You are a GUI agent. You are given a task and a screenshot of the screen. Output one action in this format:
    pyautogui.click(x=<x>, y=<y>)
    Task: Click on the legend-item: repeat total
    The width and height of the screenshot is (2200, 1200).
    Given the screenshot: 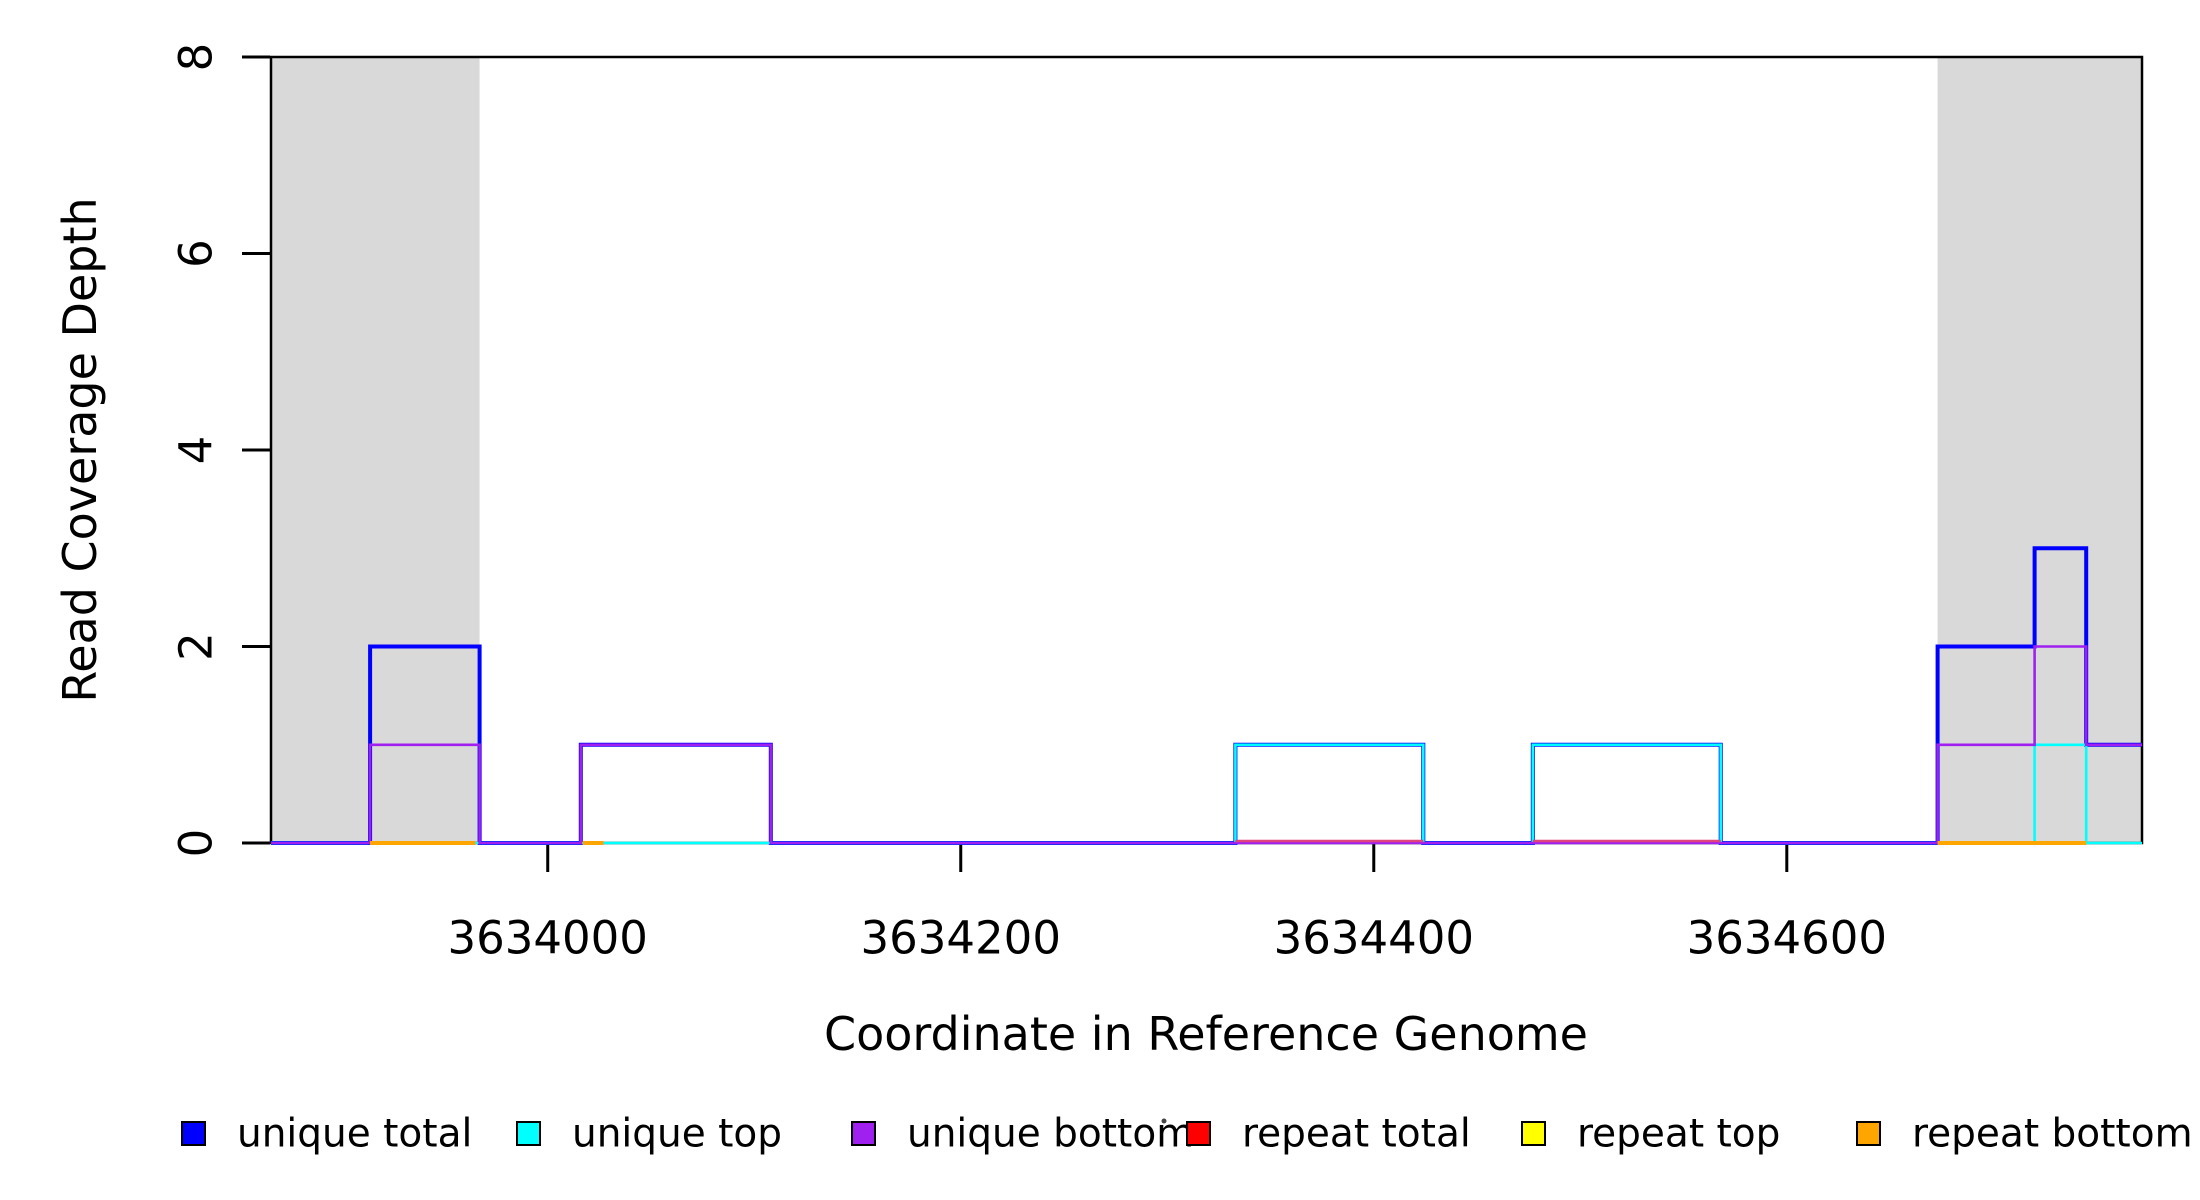 What is the action you would take?
    pyautogui.click(x=1328, y=1134)
    